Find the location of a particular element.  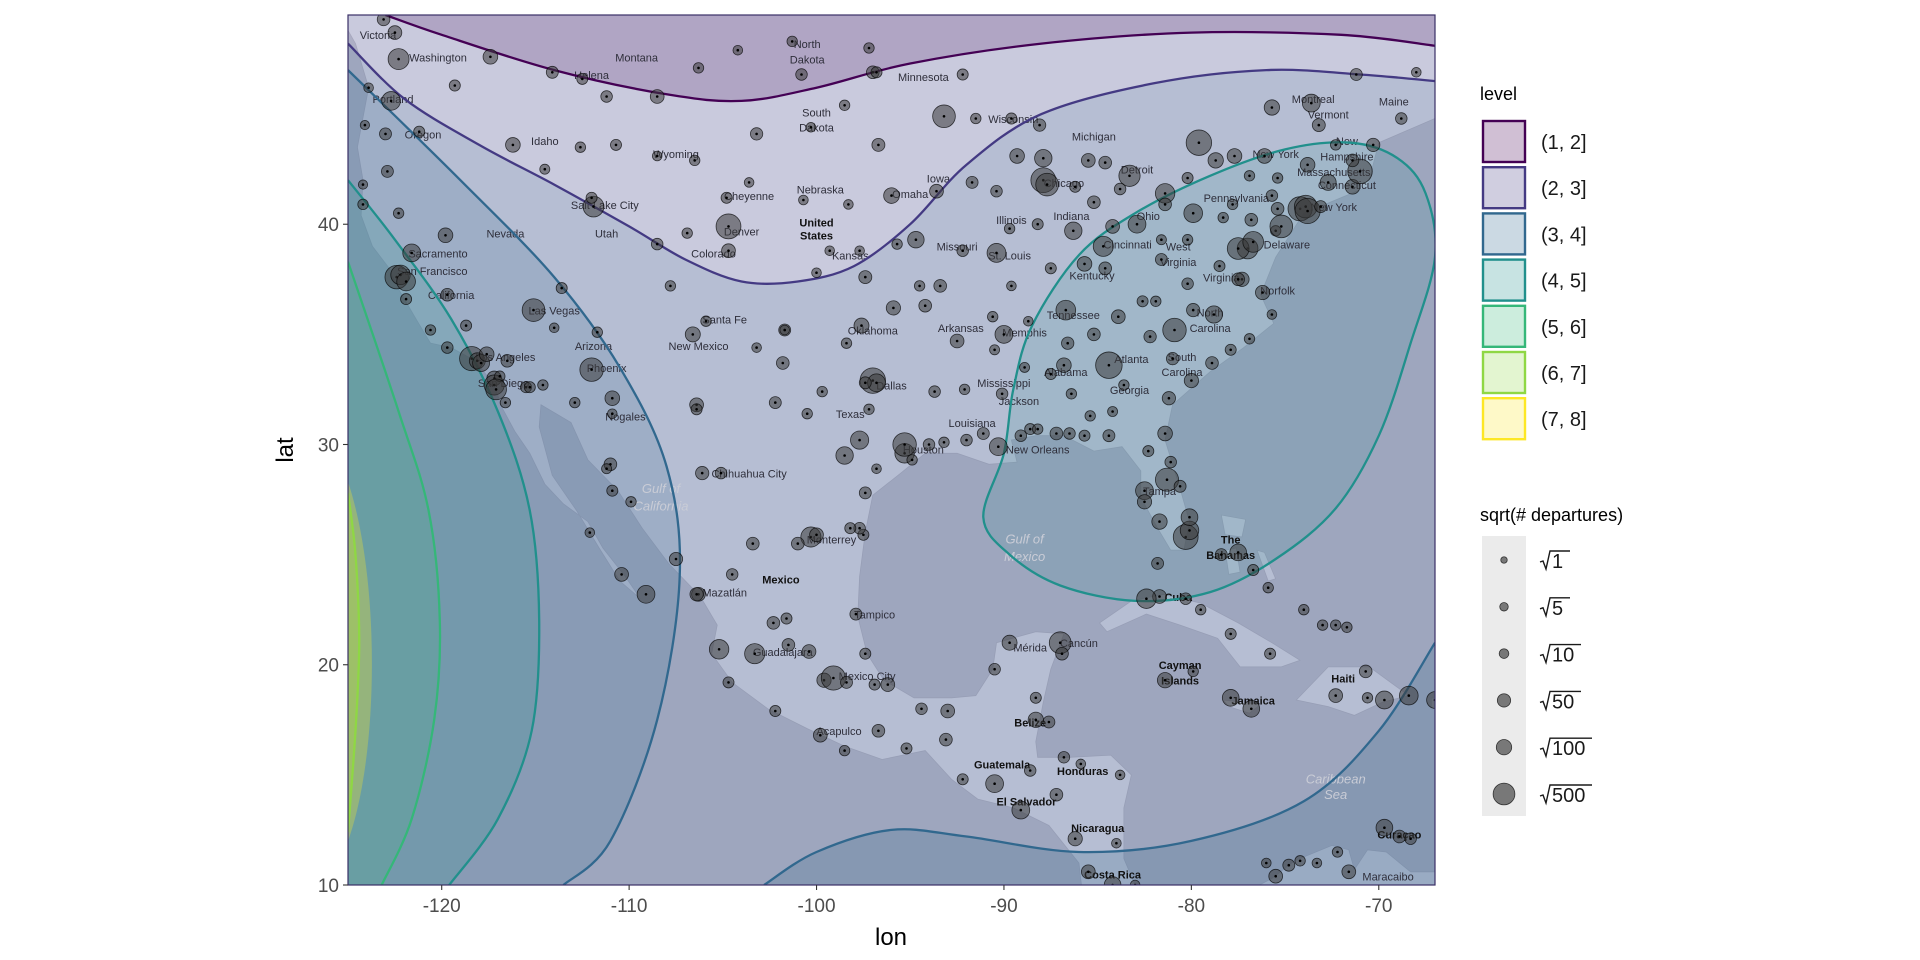

size-legend-label: 100 is located at coordinates (1568, 749).